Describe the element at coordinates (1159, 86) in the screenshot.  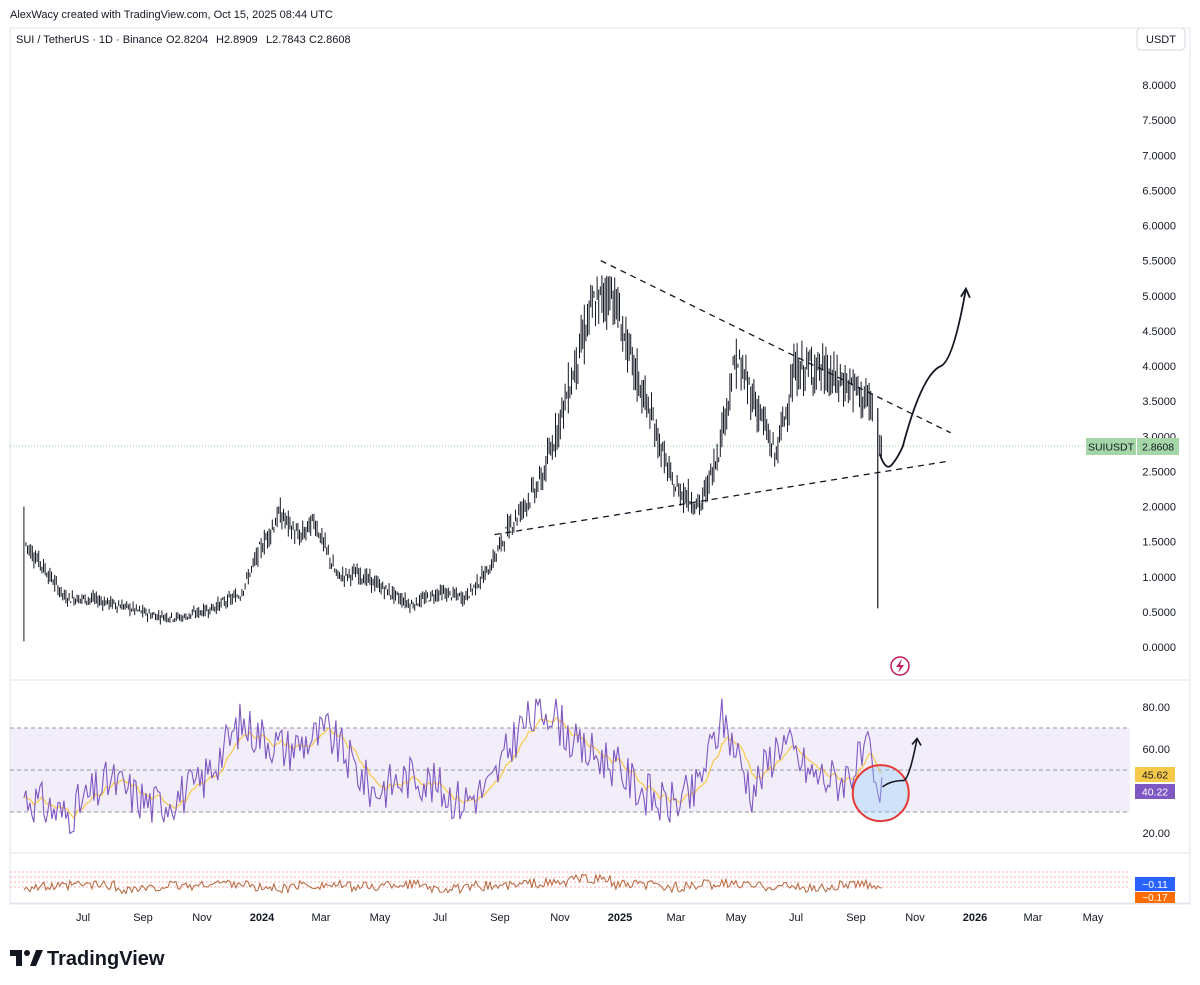
I see `price-tick-label: 8.0000` at that location.